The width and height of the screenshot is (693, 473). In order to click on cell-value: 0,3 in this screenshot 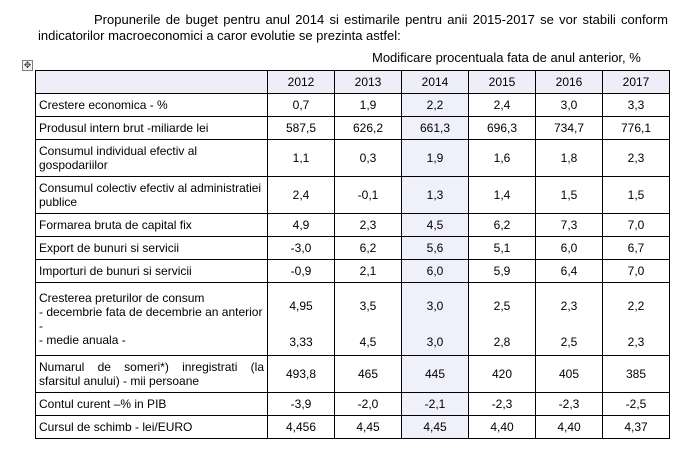, I will do `click(368, 158)`.